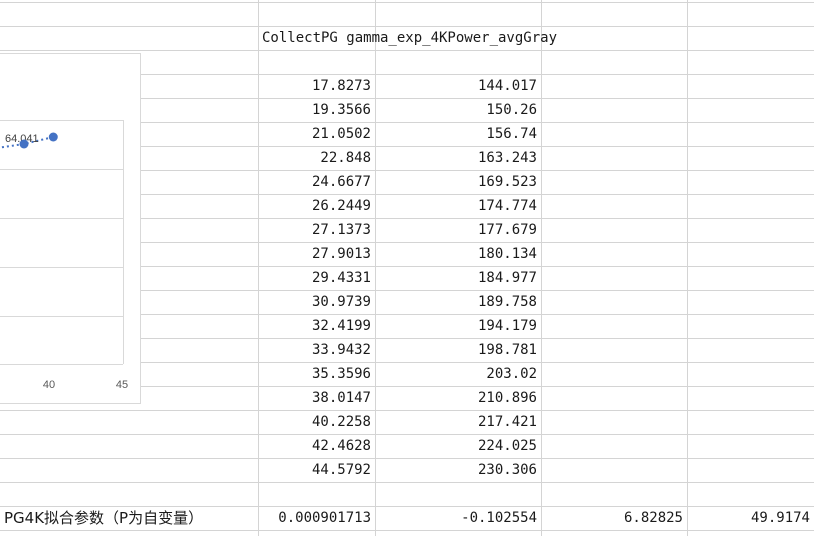  What do you see at coordinates (507, 446) in the screenshot?
I see `cell-col-e-row-16: 224.025` at bounding box center [507, 446].